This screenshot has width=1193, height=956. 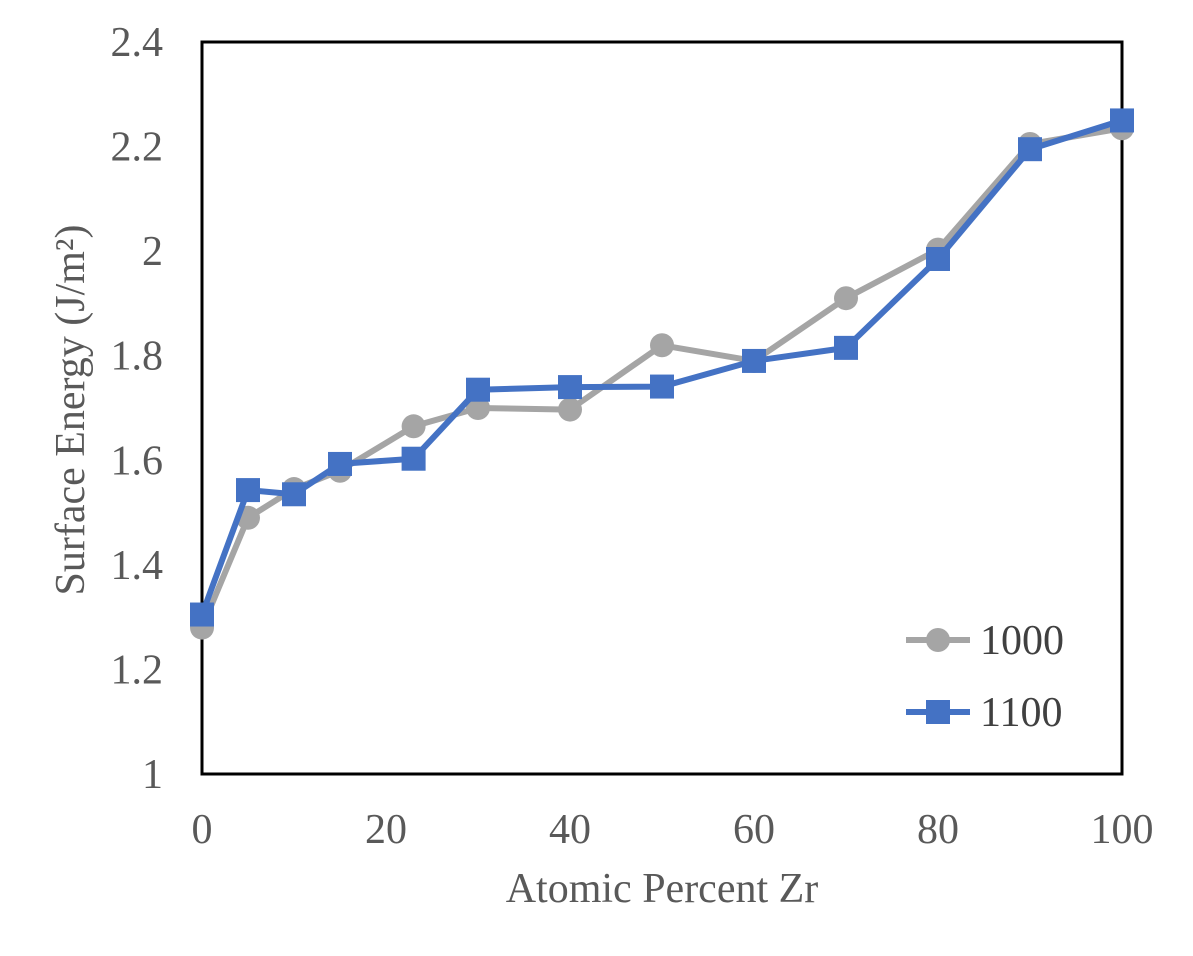 What do you see at coordinates (137, 43) in the screenshot?
I see `y-tick-label: 2.4` at bounding box center [137, 43].